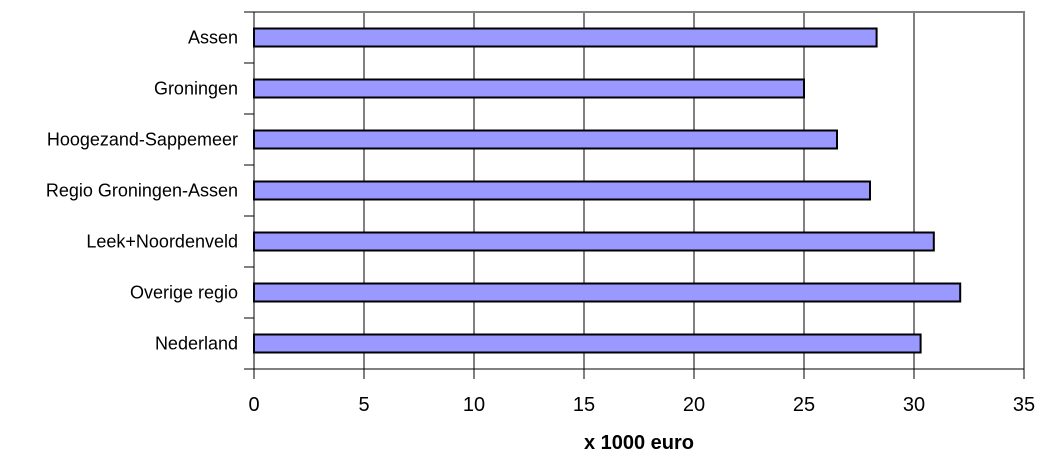 The height and width of the screenshot is (457, 1040). I want to click on category-label-6: Nederland, so click(196, 344).